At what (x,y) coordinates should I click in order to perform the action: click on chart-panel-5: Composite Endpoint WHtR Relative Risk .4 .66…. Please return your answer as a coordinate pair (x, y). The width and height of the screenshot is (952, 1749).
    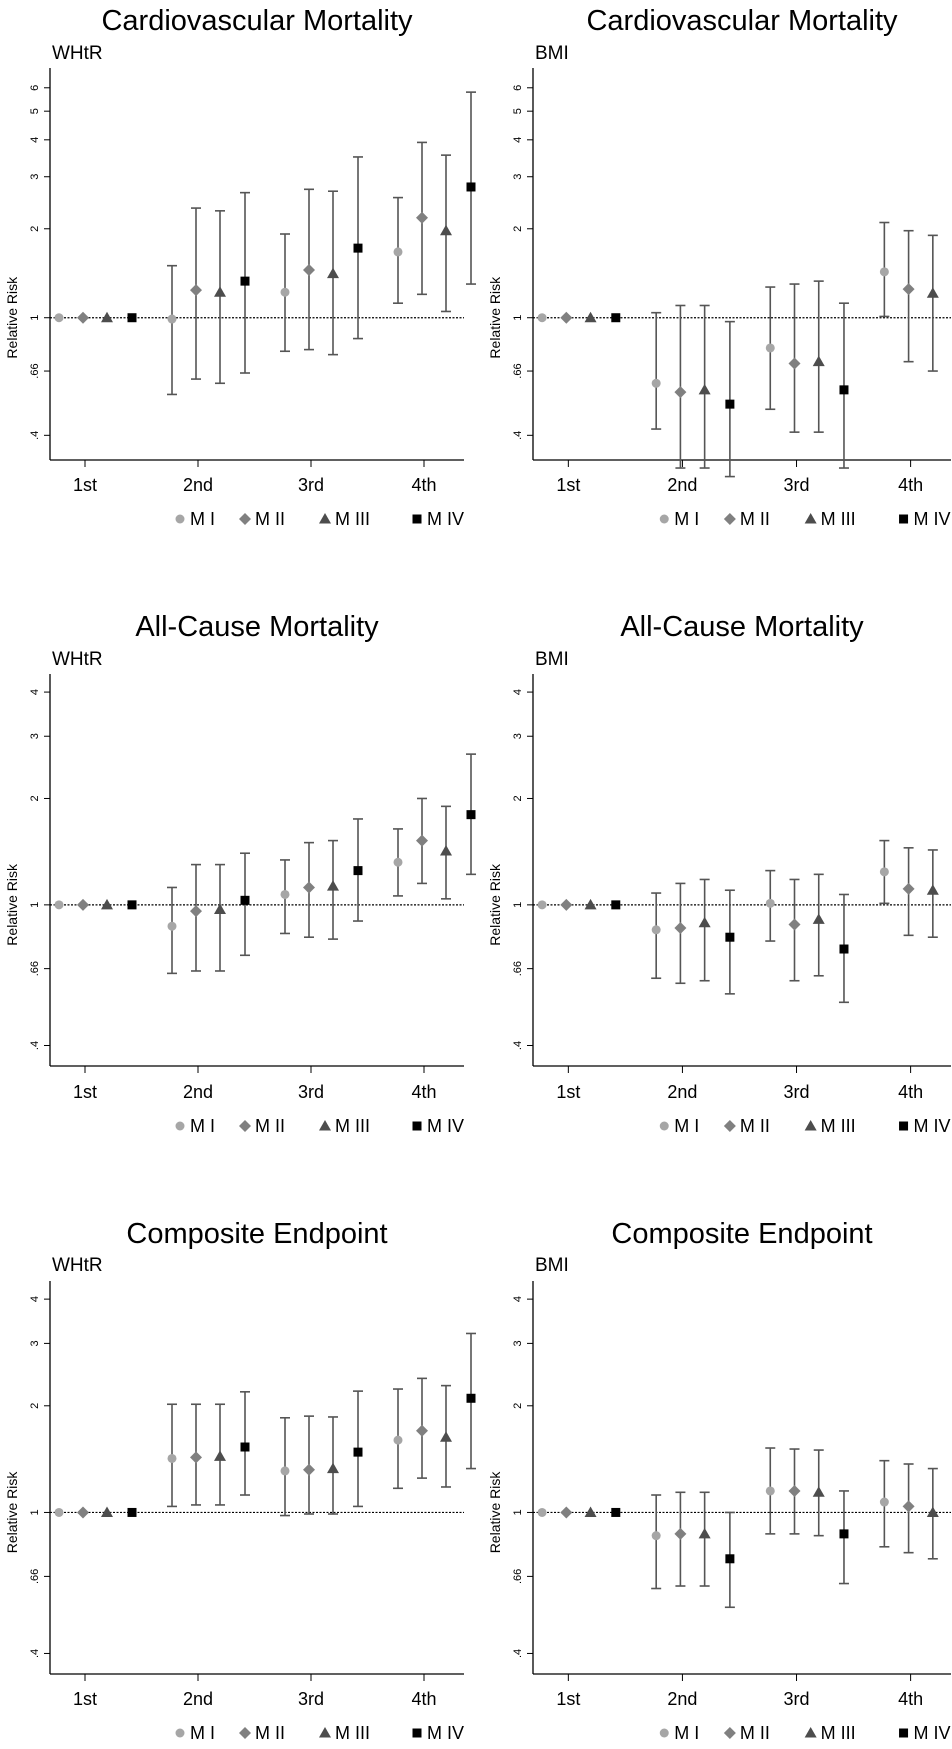
    Looking at the image, I should click on (240, 1480).